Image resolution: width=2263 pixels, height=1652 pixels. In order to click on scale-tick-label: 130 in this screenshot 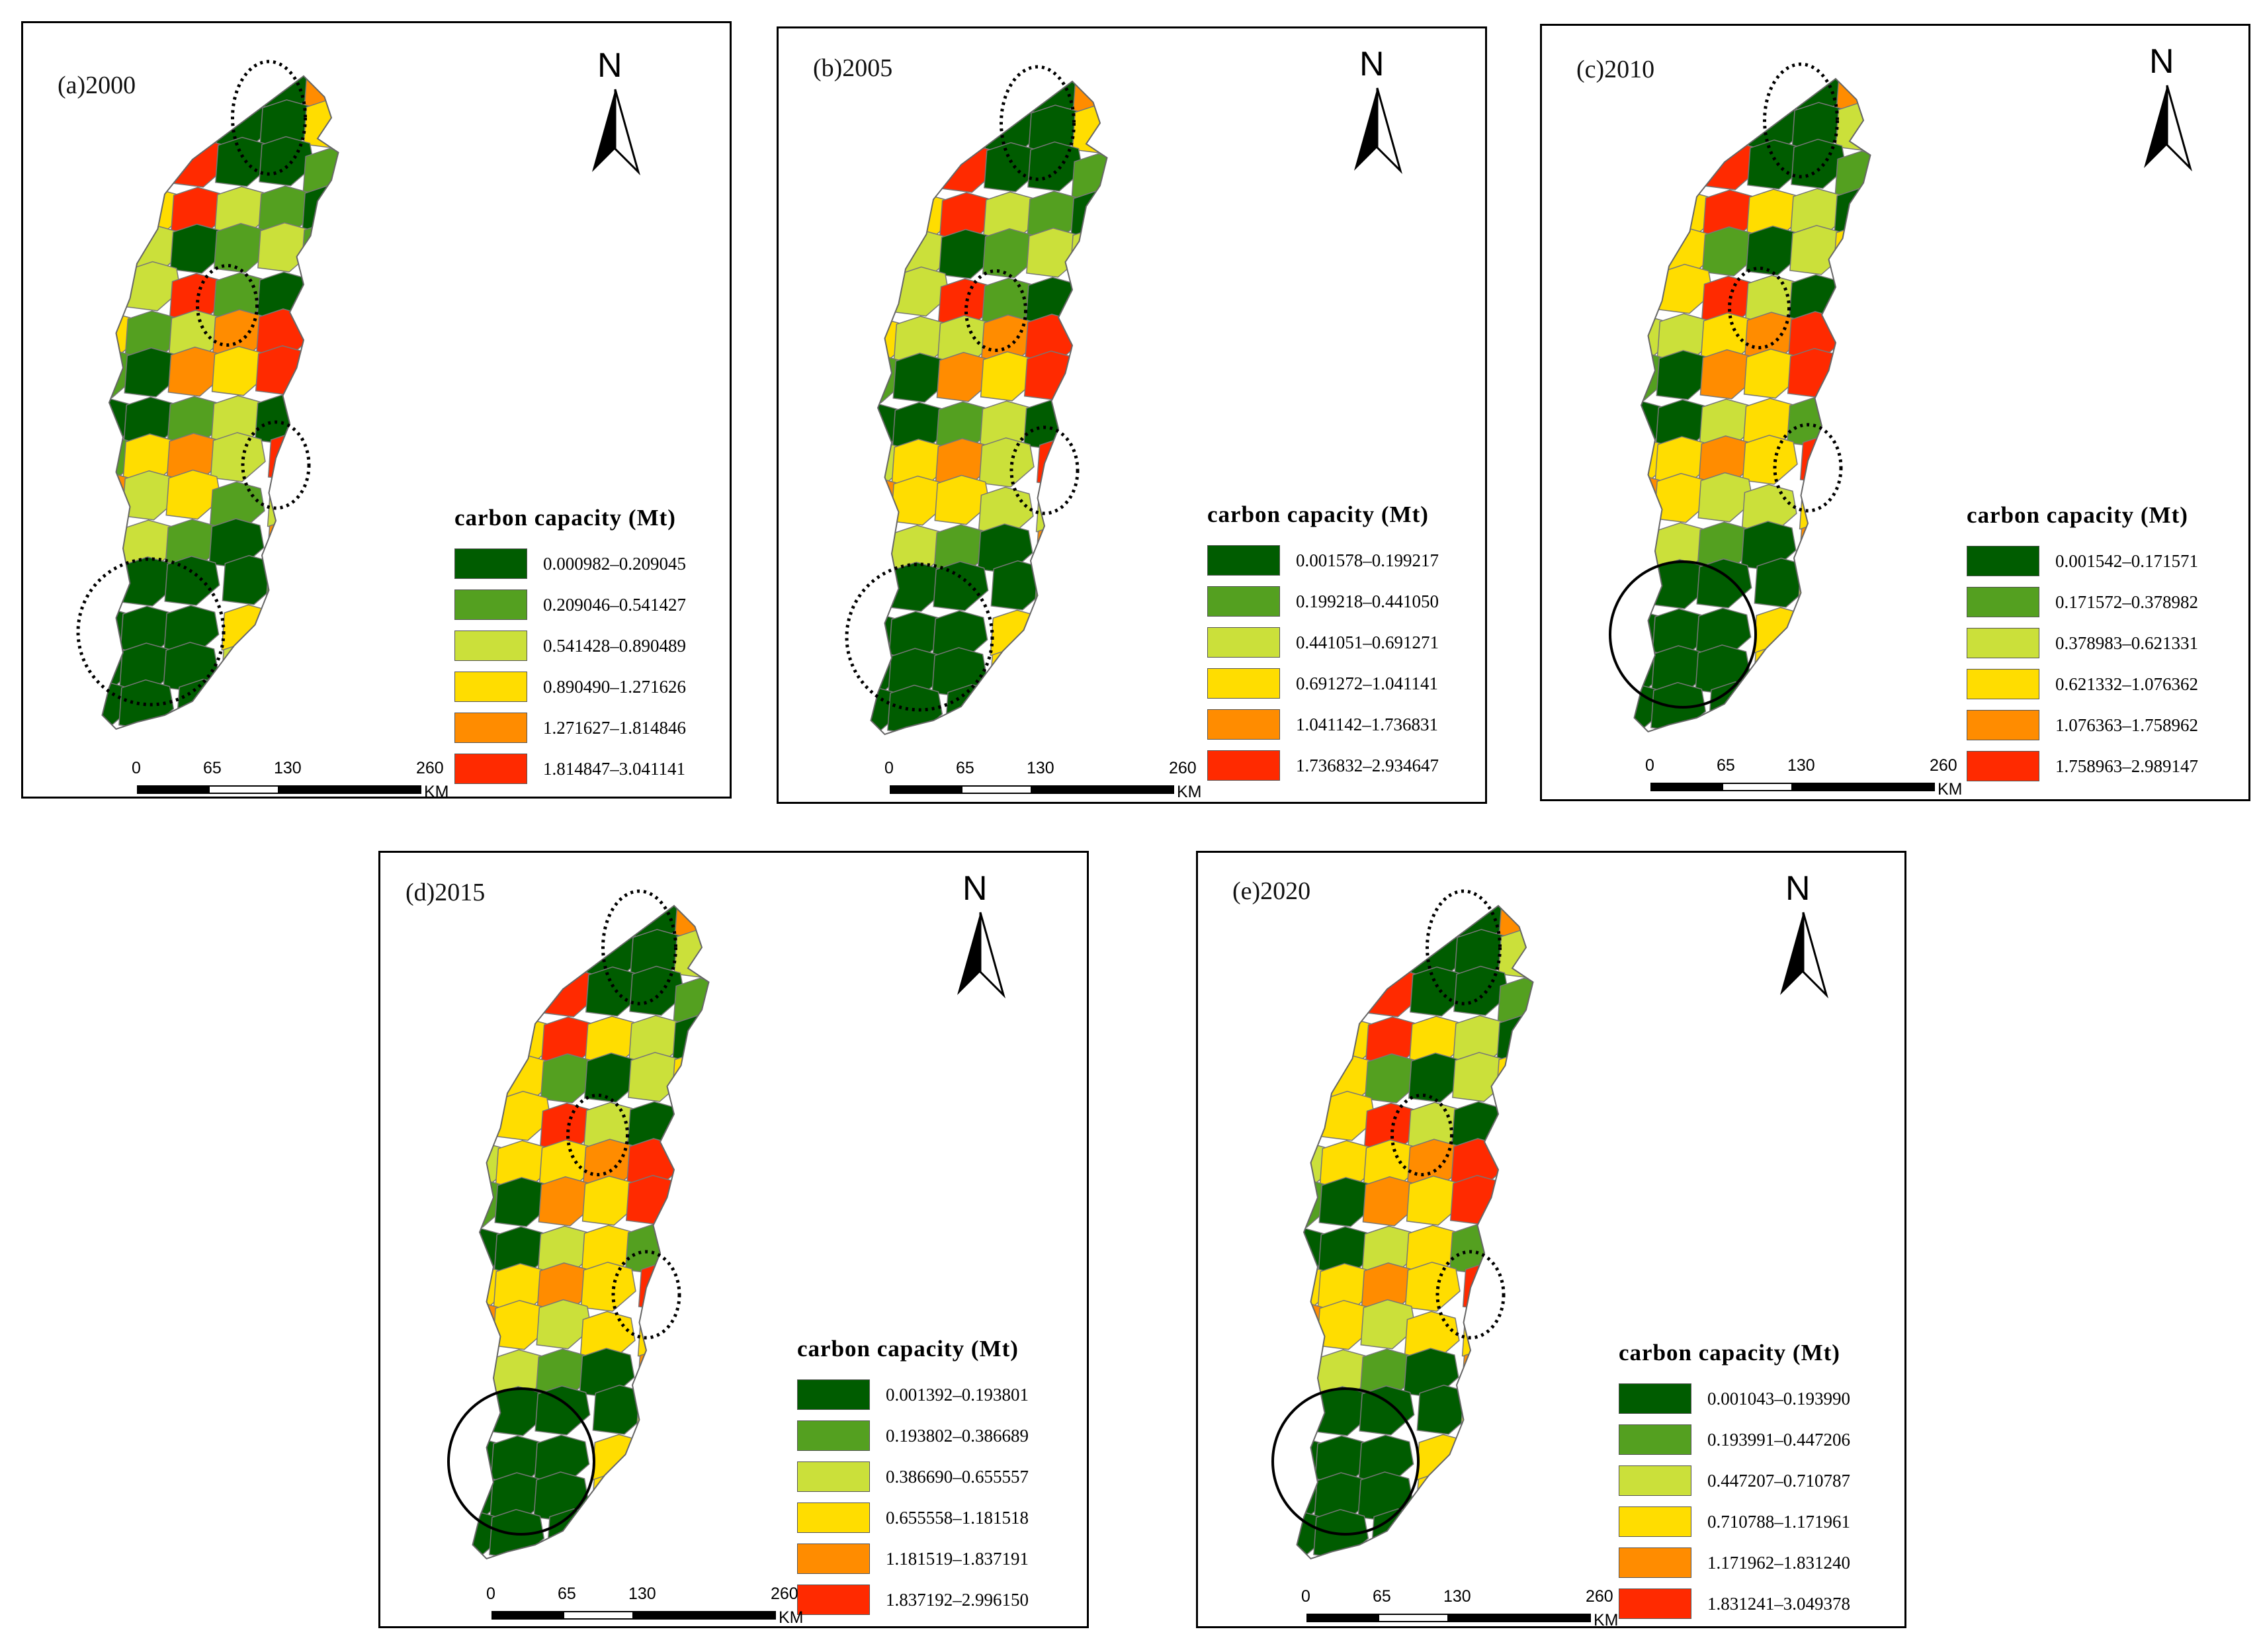, I will do `click(642, 1594)`.